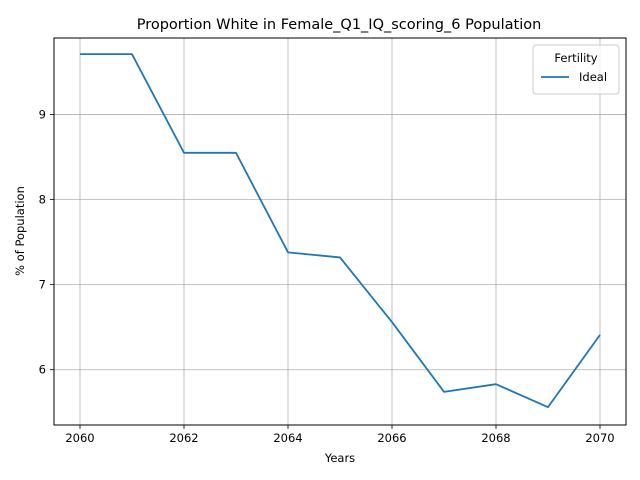  What do you see at coordinates (20, 231) in the screenshot?
I see `y-axis-label: % of Population` at bounding box center [20, 231].